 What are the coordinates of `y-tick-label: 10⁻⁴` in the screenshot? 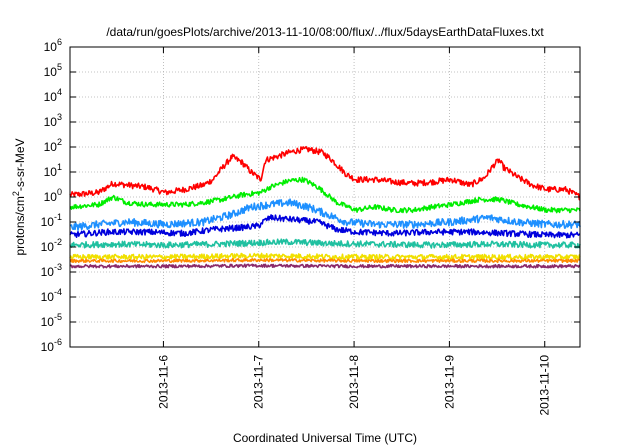 It's located at (51, 295).